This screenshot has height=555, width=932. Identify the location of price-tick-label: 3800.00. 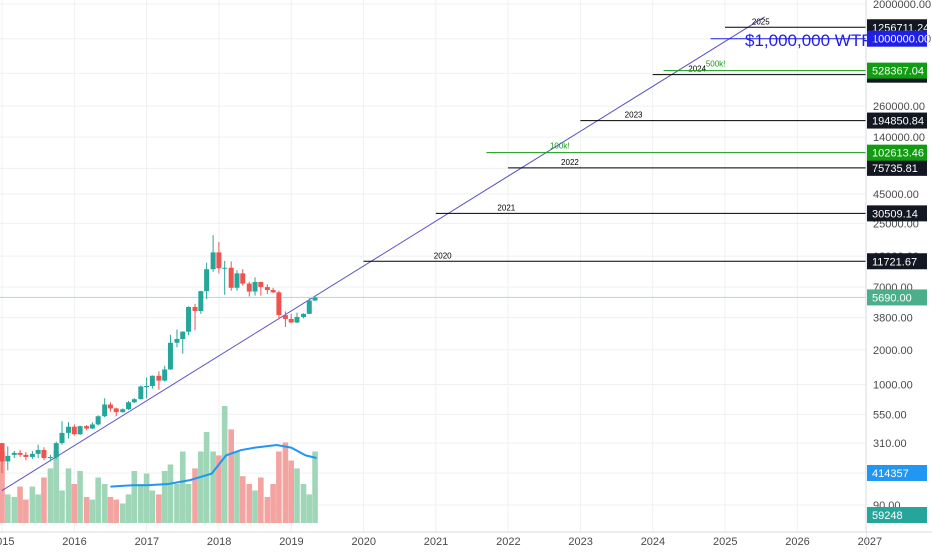
(893, 319).